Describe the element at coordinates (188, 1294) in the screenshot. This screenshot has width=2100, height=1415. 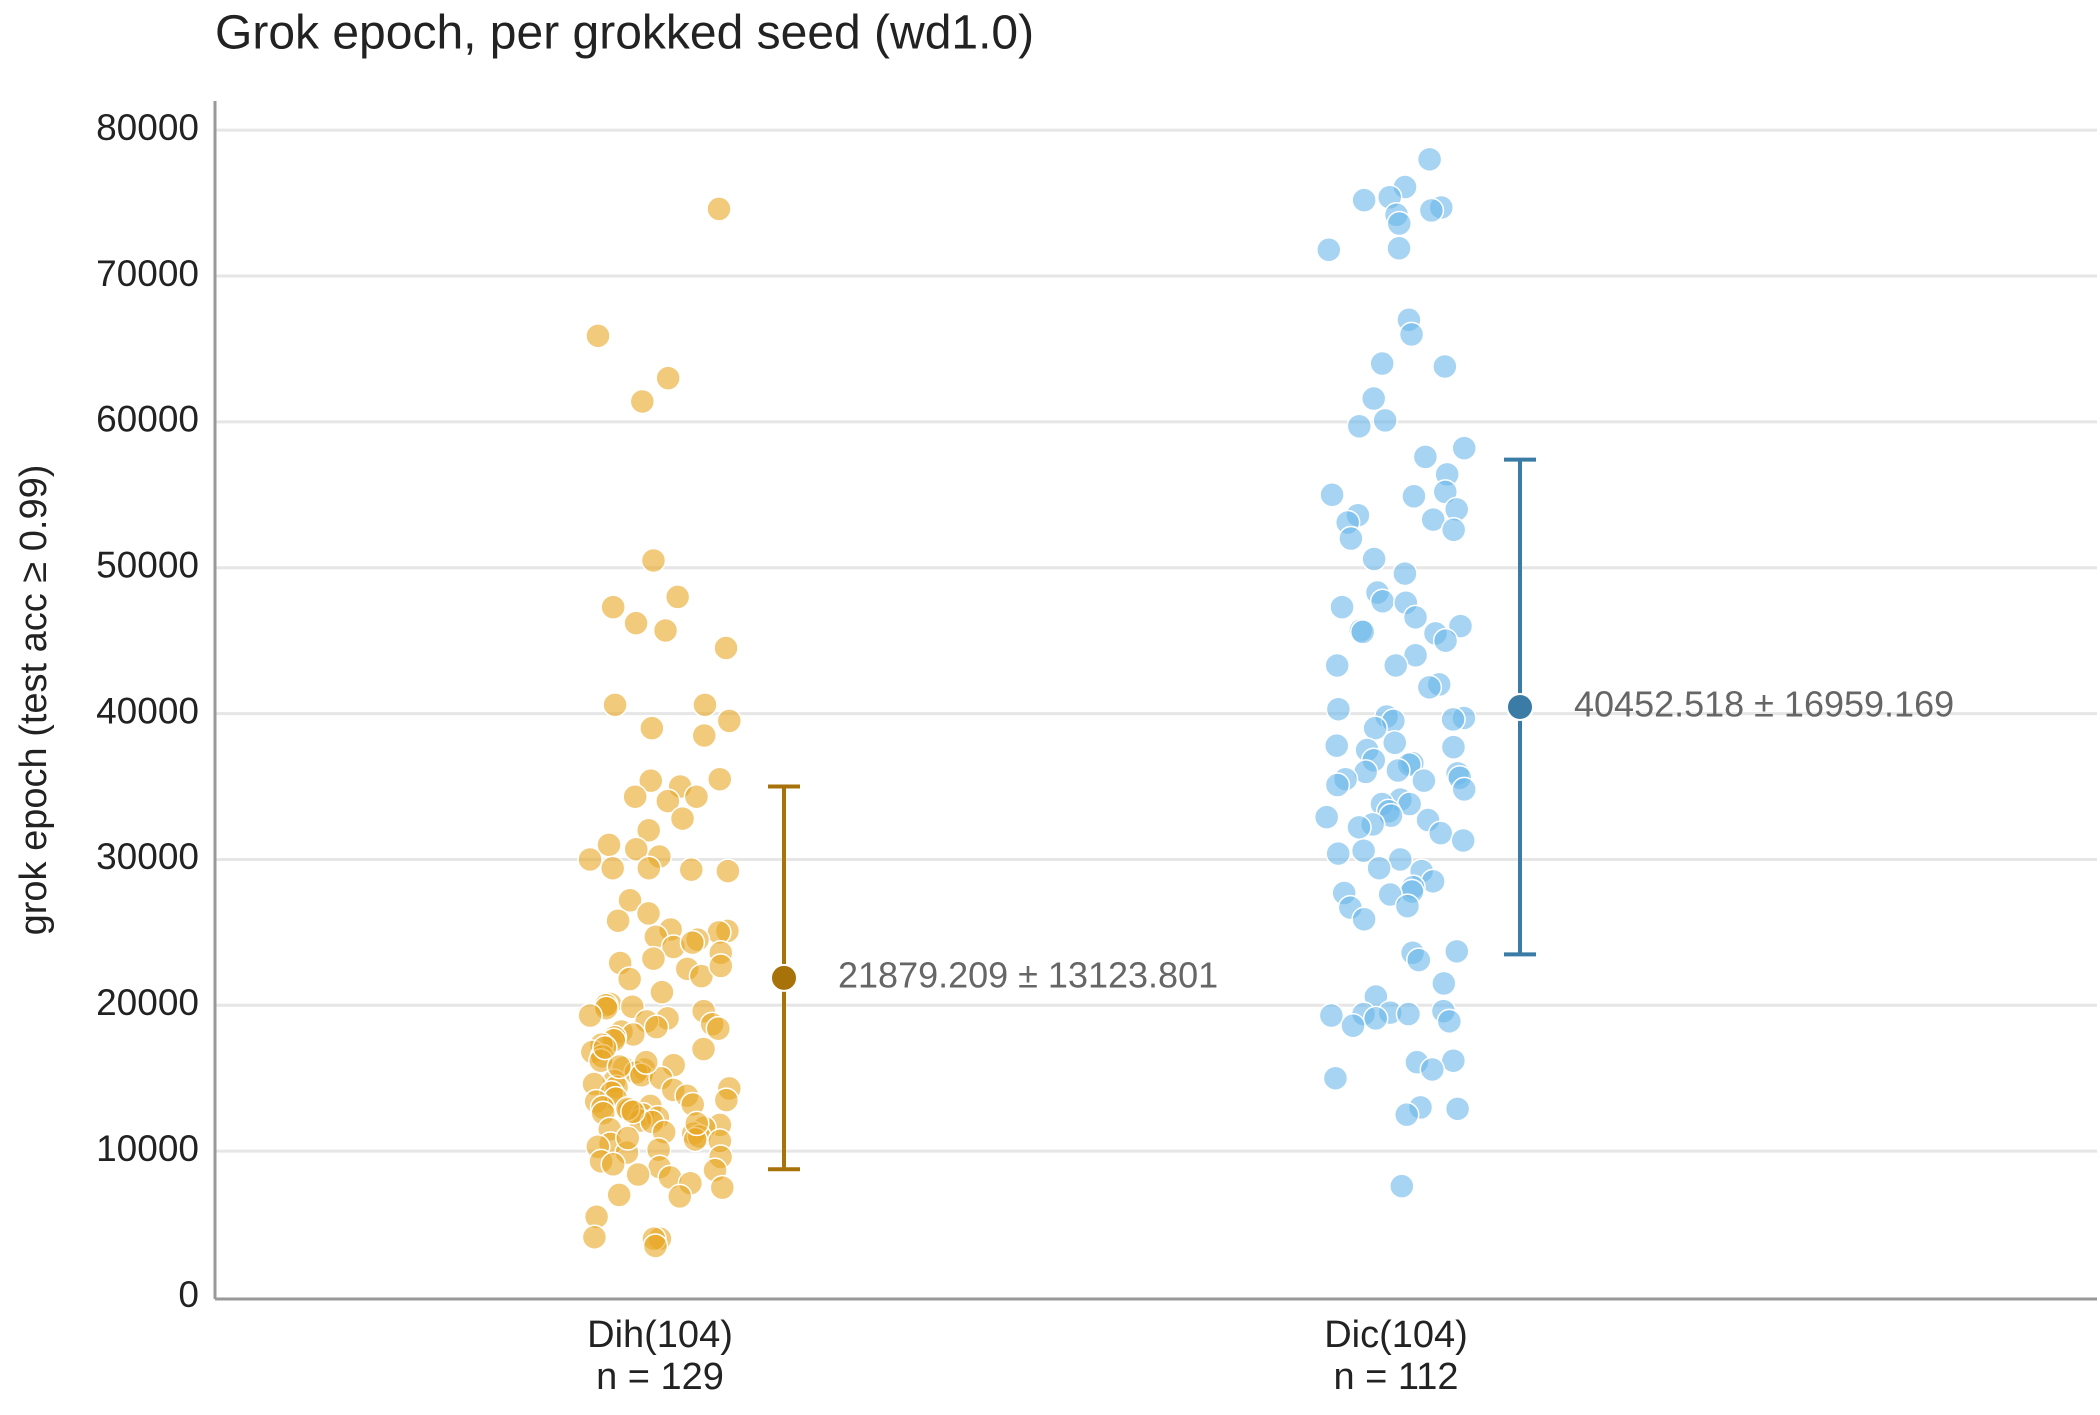
I see `y-tick-label: 0` at that location.